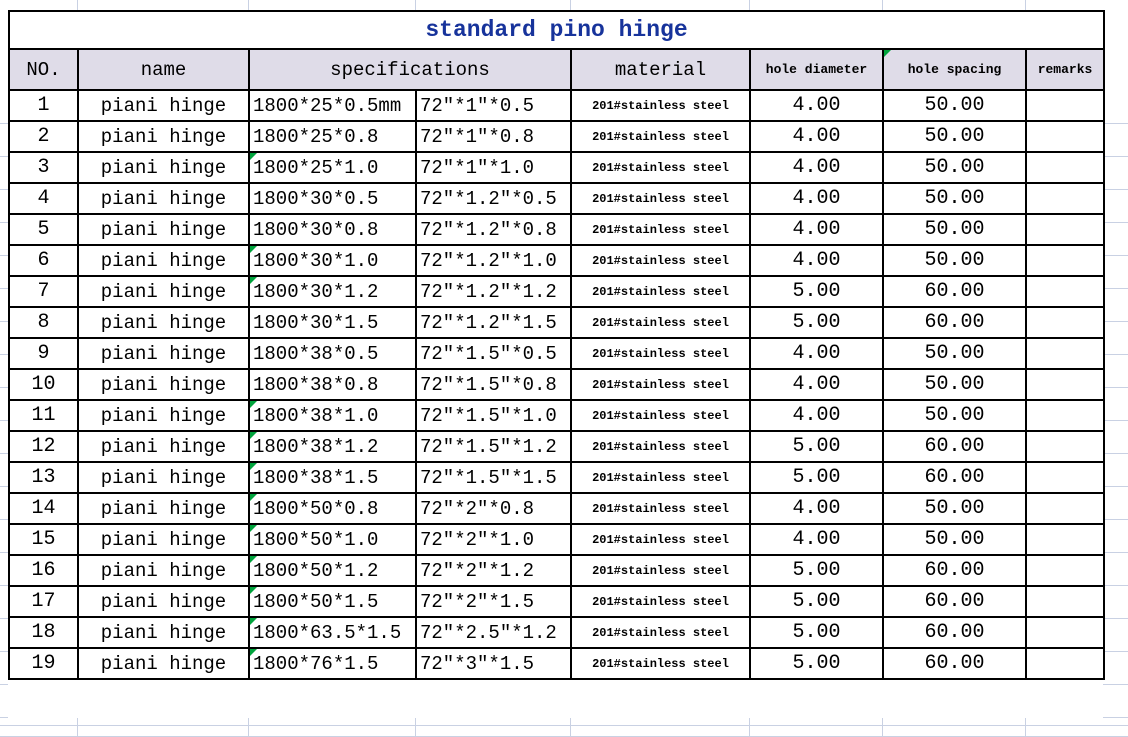 Image resolution: width=1128 pixels, height=737 pixels. What do you see at coordinates (43, 198) in the screenshot?
I see `cell-no: 4` at bounding box center [43, 198].